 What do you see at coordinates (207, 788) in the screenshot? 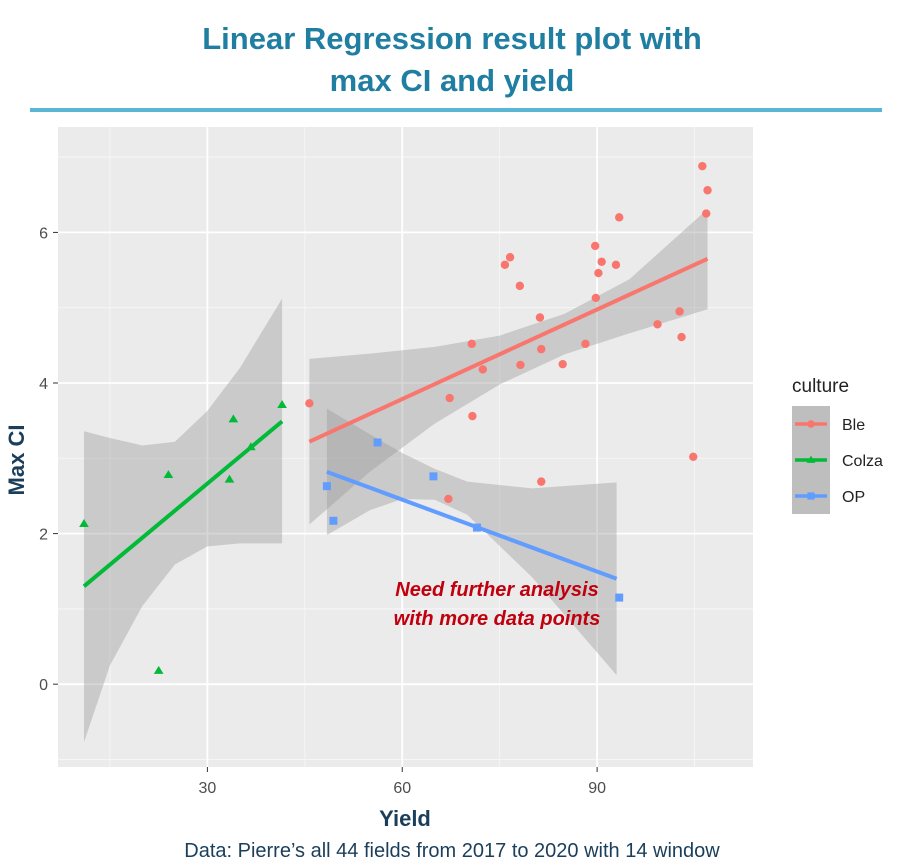
I see `x-tick-label: 30` at bounding box center [207, 788].